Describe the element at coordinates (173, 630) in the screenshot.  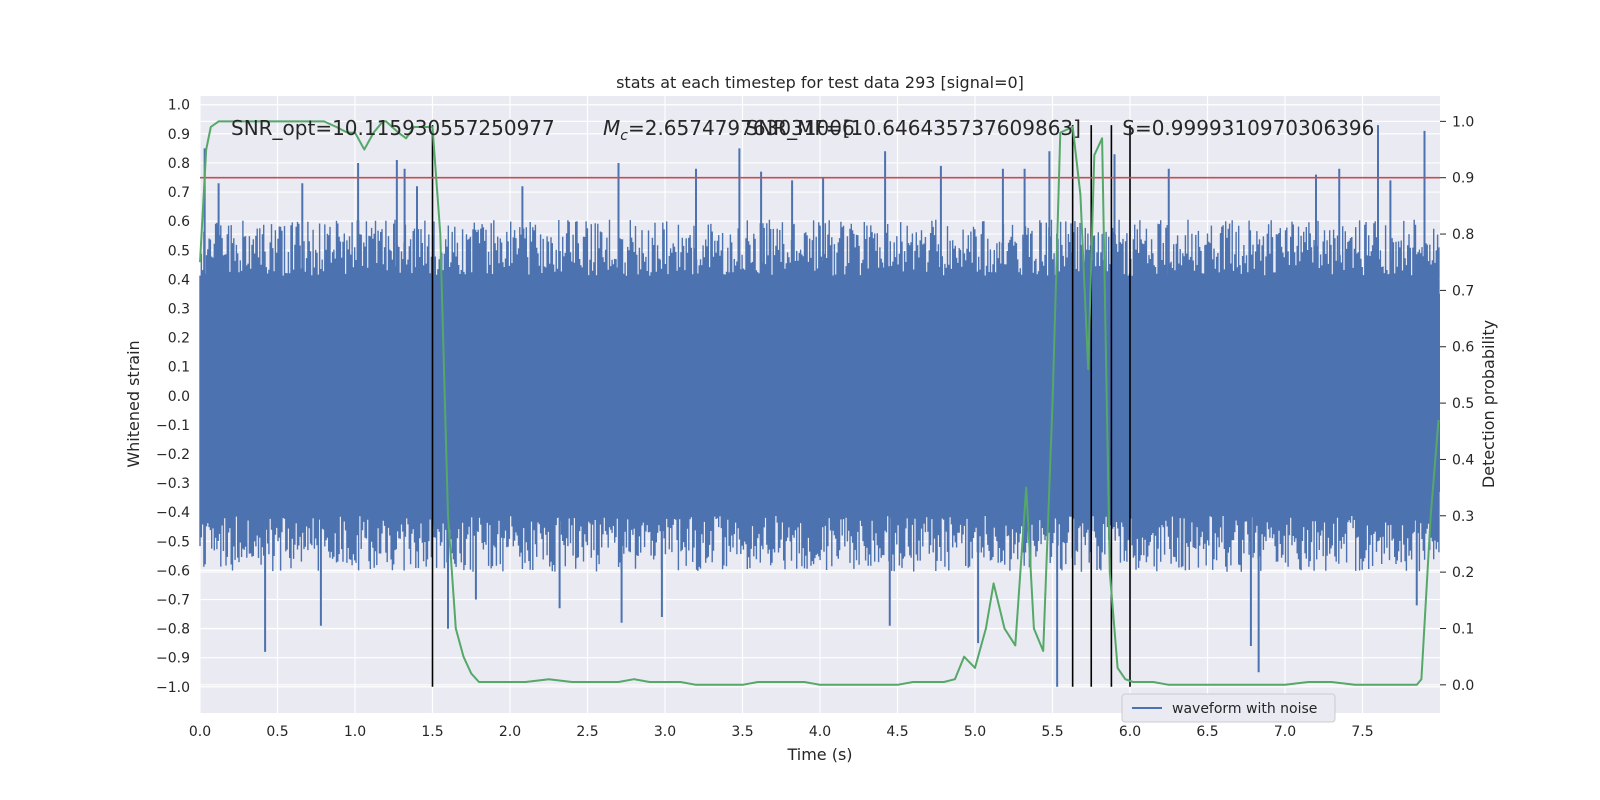
I see `y-left-tick-label: −0.8` at that location.